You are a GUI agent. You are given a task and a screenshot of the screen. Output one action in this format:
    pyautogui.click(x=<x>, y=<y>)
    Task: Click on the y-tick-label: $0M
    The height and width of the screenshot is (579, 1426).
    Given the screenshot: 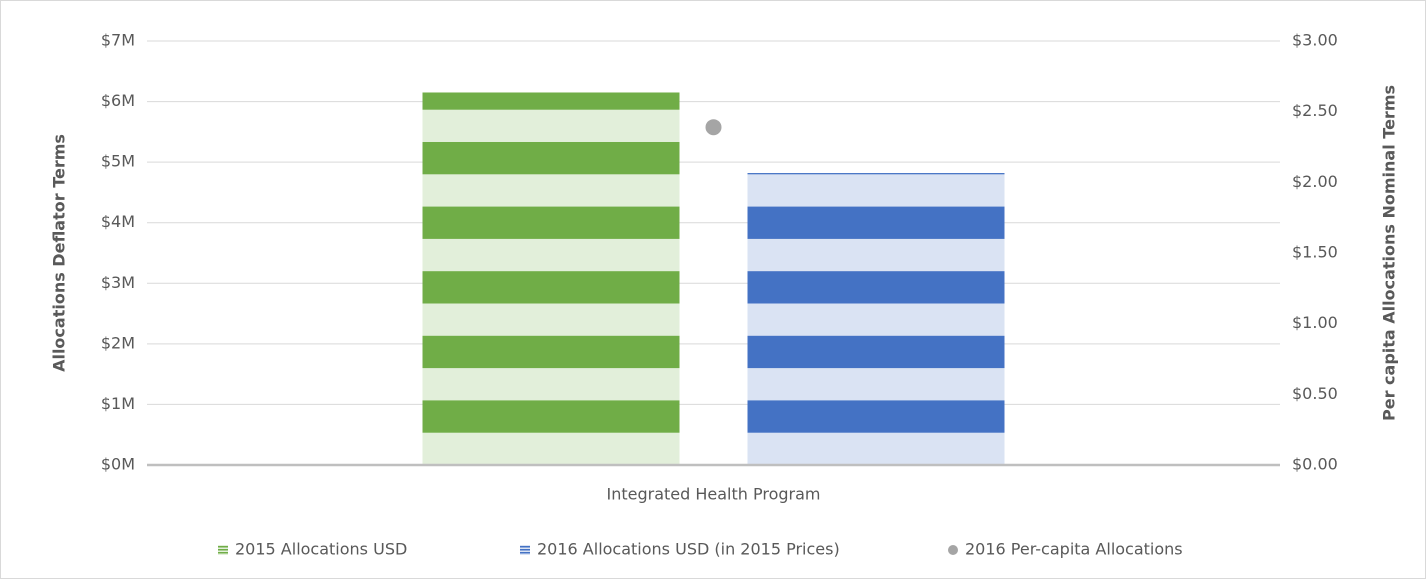 What is the action you would take?
    pyautogui.click(x=118, y=464)
    